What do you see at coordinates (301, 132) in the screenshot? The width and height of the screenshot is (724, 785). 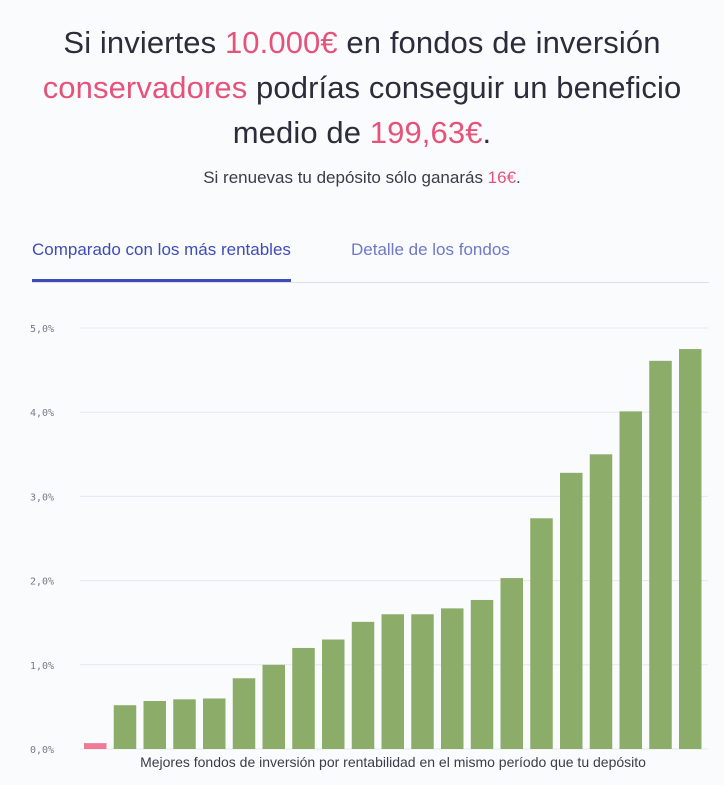 I see `headline-text-4: medio de` at bounding box center [301, 132].